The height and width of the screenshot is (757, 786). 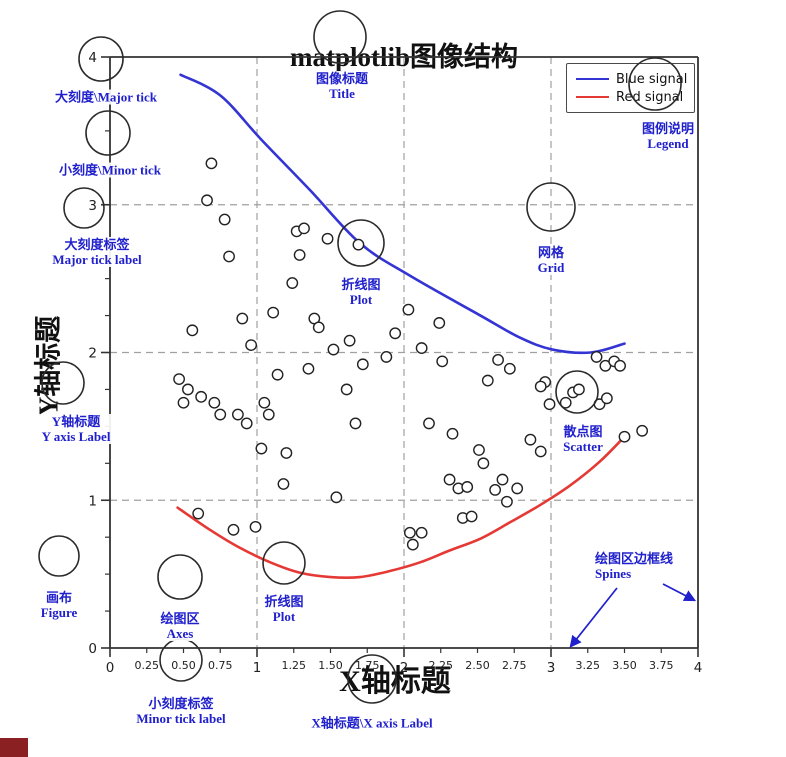 I want to click on annotation-minor-tick-label: 小刻度标签 Minor tick label, so click(x=181, y=711).